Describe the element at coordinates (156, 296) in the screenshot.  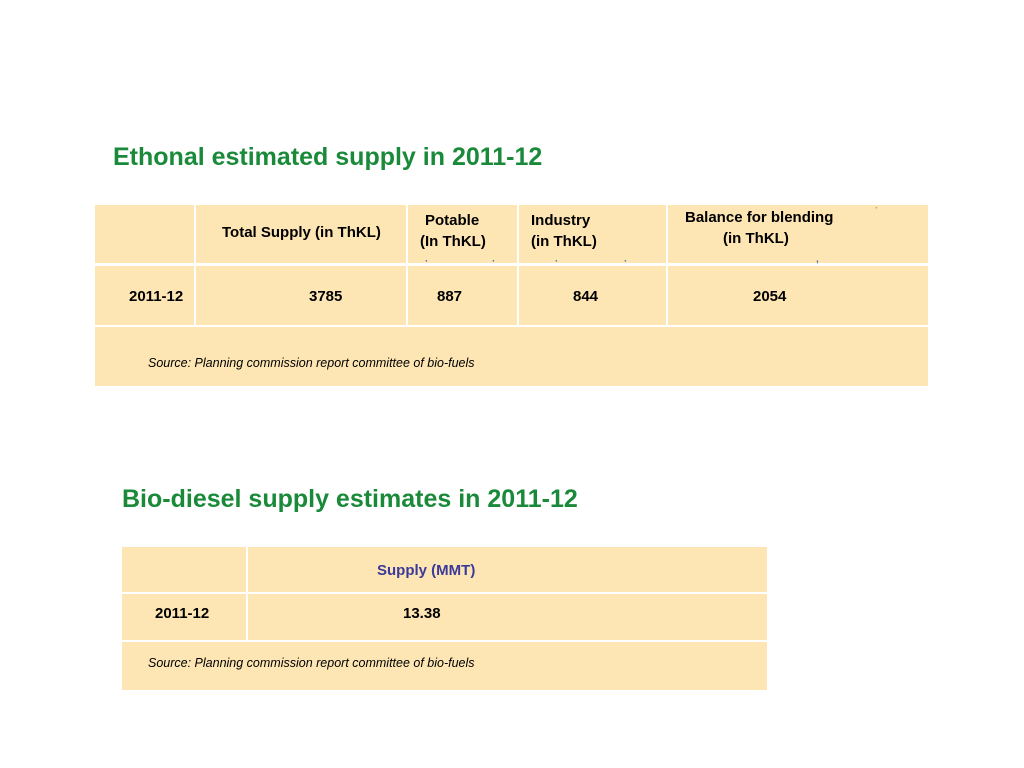
I see `year-value: 2011-12` at that location.